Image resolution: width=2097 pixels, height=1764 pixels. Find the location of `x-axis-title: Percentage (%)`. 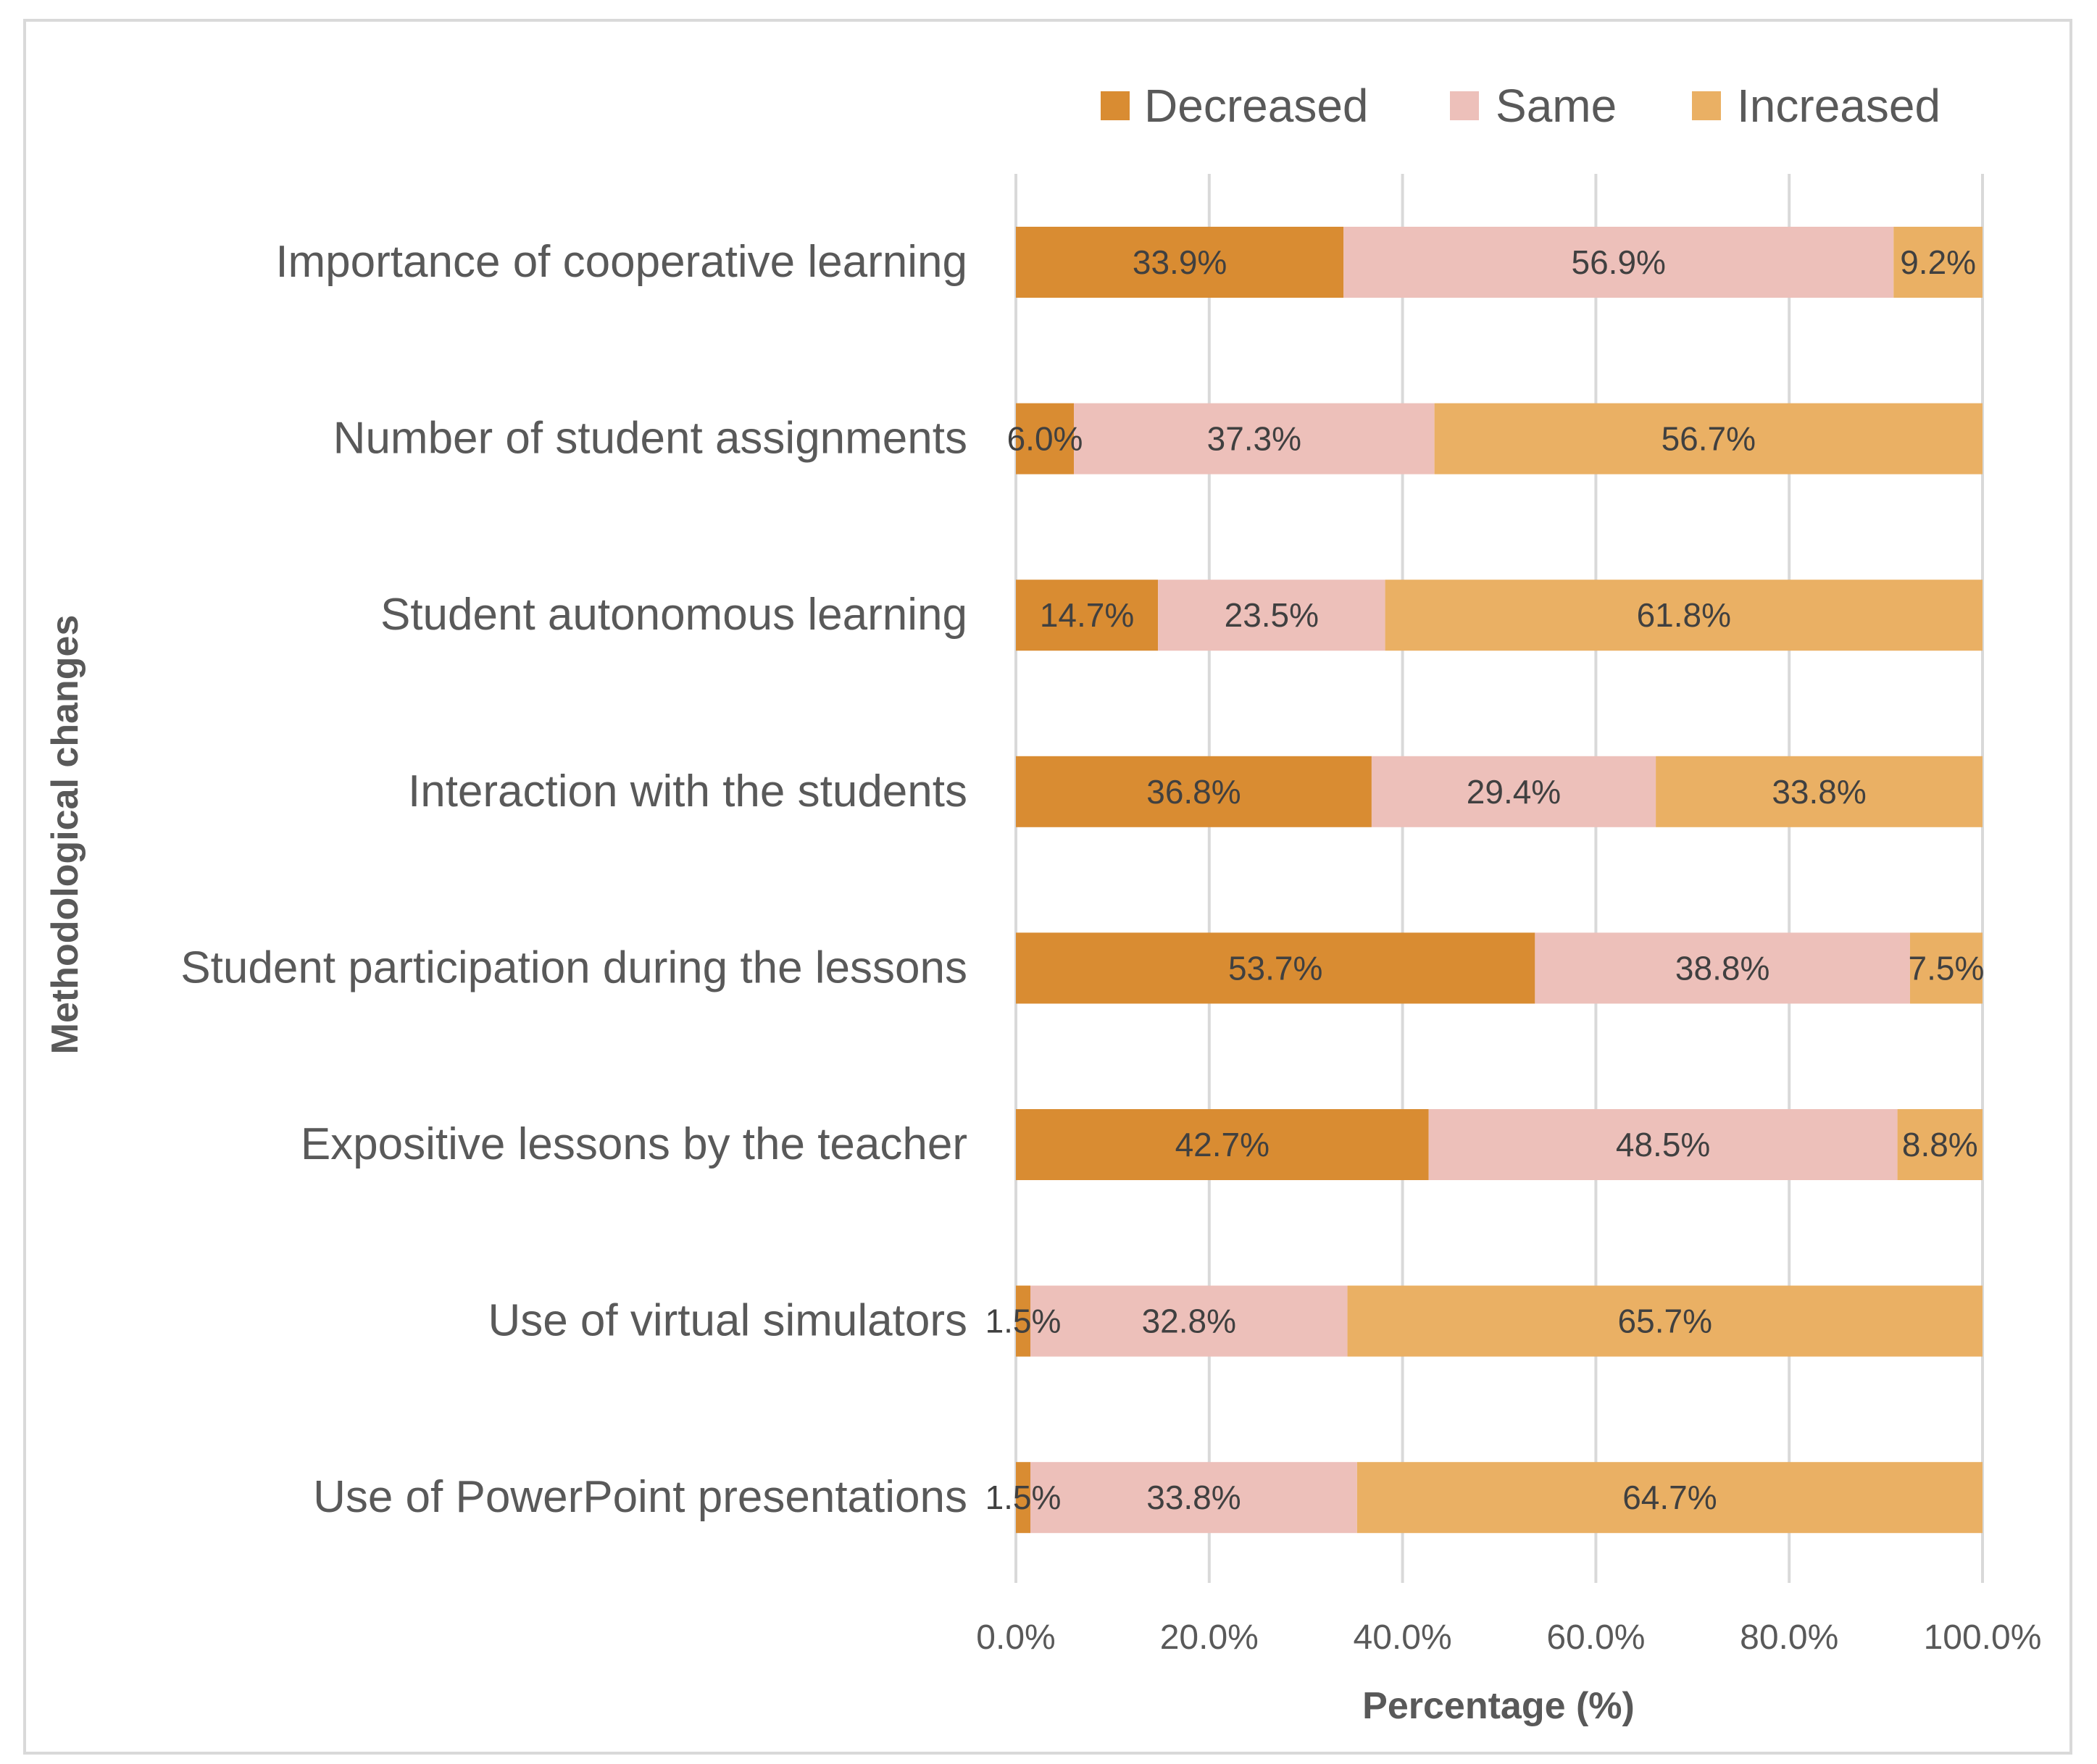

x-axis-title: Percentage (%) is located at coordinates (1498, 1706).